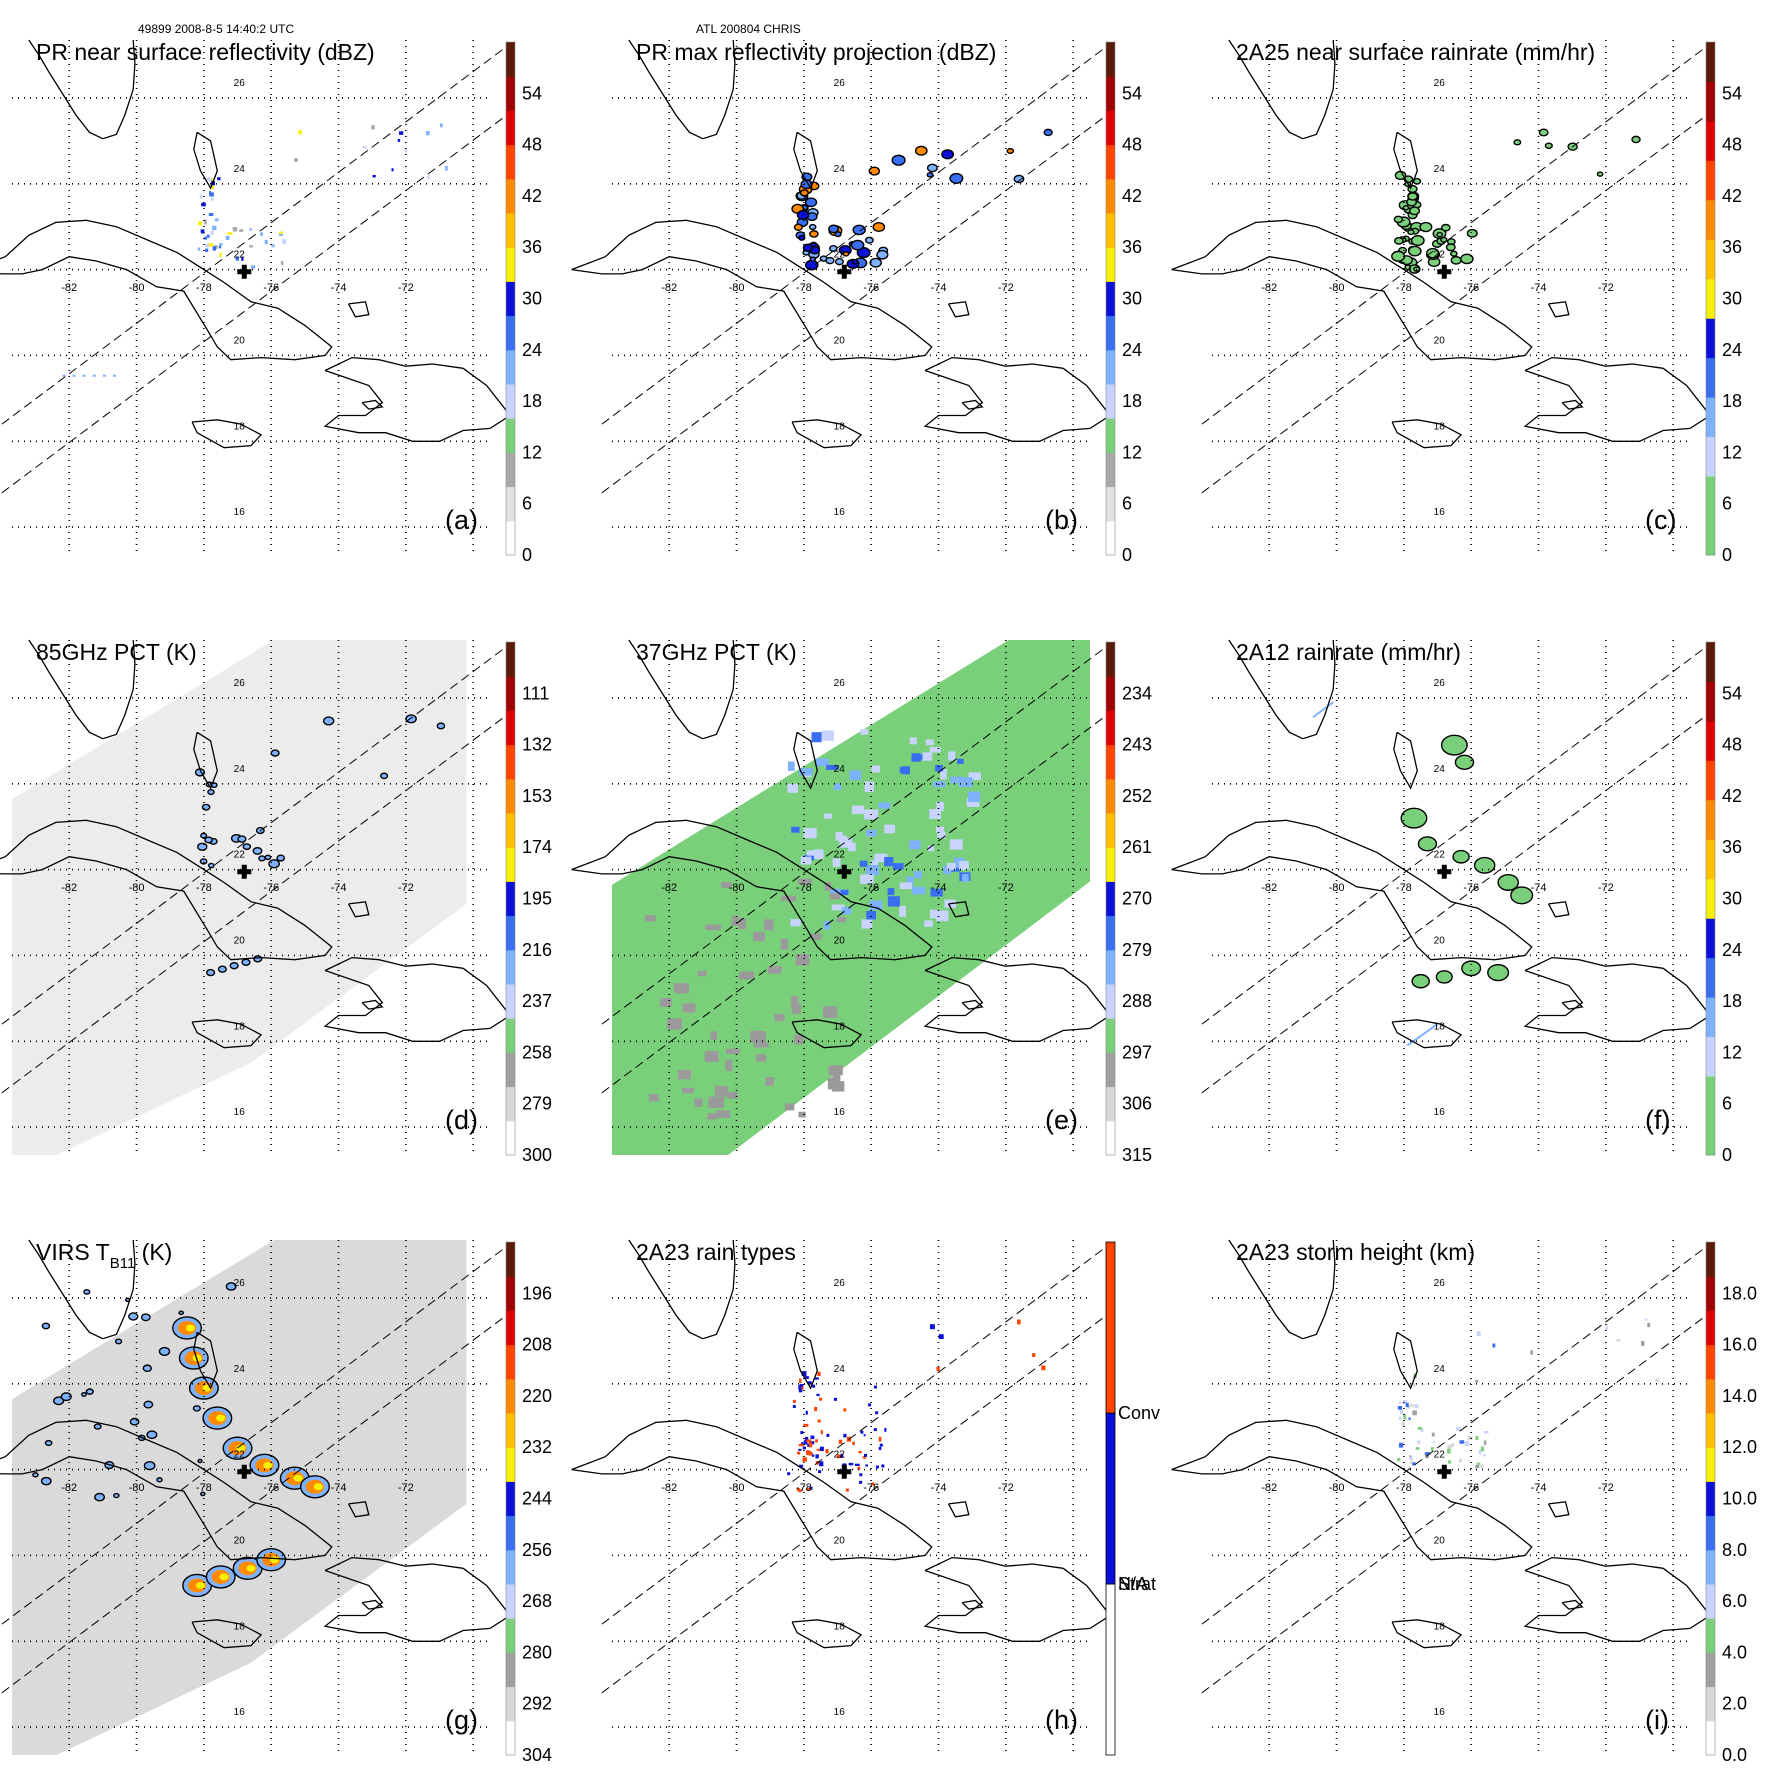  Describe the element at coordinates (1137, 796) in the screenshot. I see `colorbar-tick-label: 252` at that location.